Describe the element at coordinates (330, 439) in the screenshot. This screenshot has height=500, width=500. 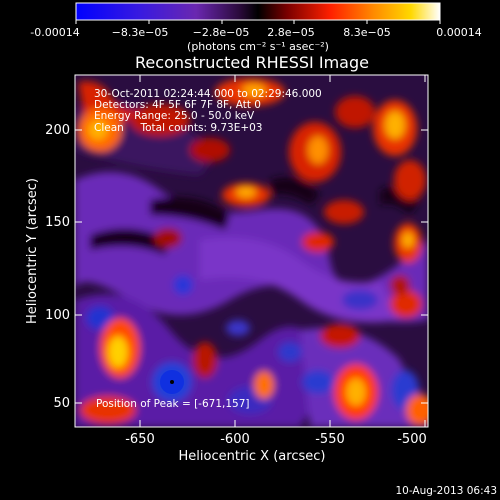
I see `x-tick-label: -550` at that location.